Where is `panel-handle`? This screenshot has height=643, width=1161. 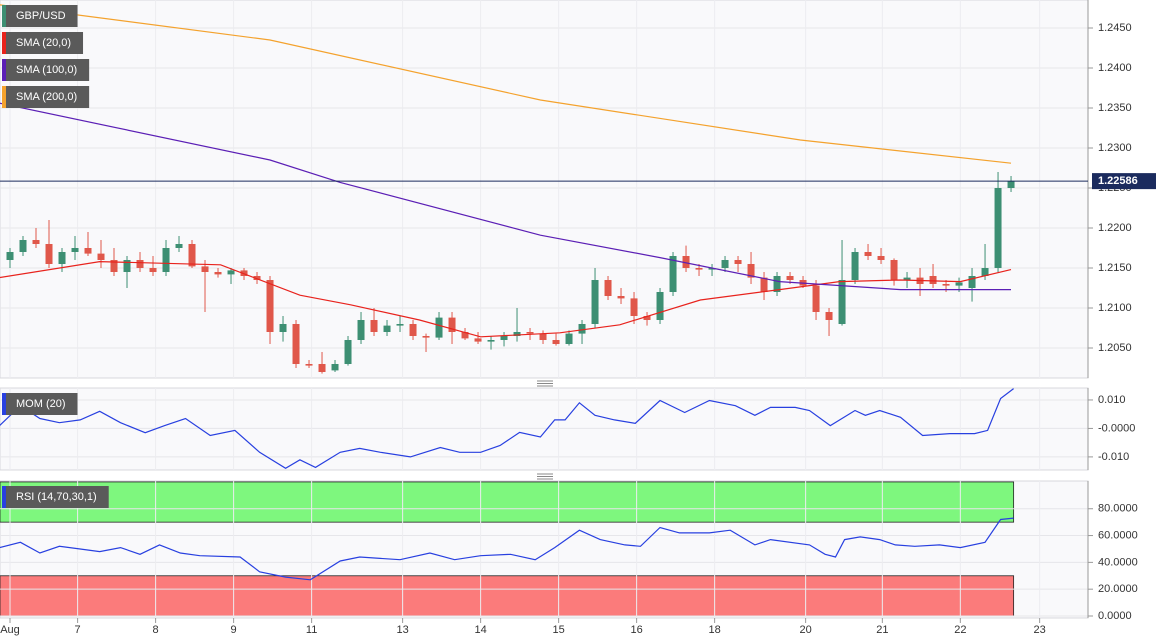
panel-handle is located at coordinates (545, 430).